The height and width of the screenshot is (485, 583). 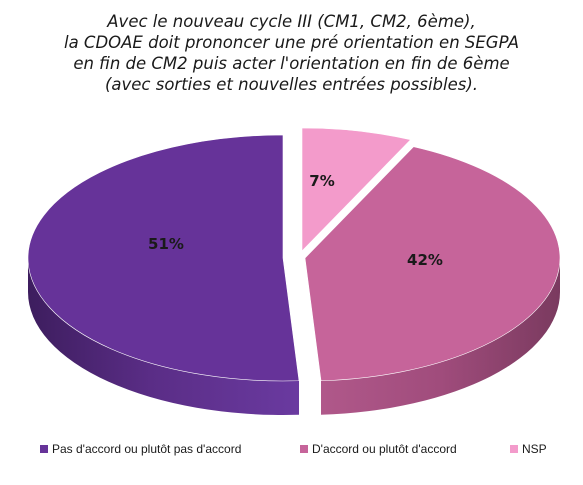 I want to click on pie-slice, so click(x=356, y=189).